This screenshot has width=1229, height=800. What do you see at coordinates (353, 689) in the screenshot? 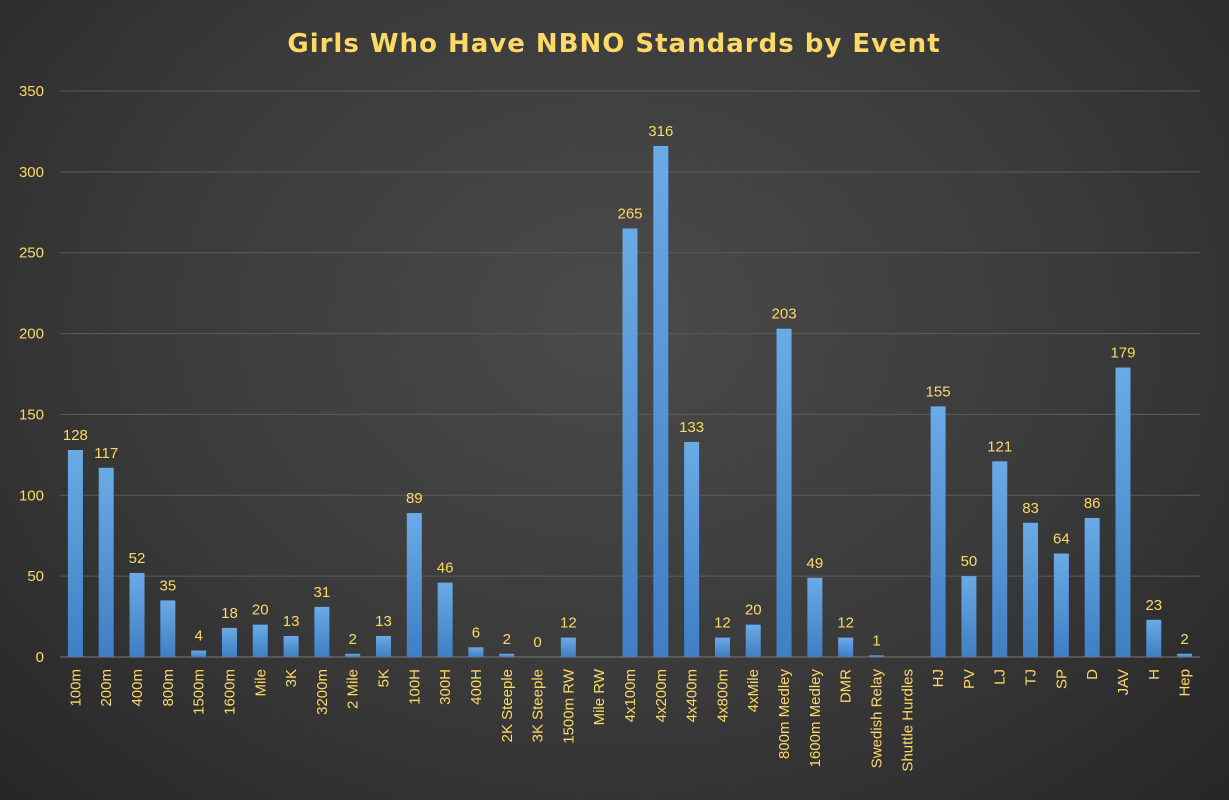
I see `x-tick-label: 2 Mile` at bounding box center [353, 689].